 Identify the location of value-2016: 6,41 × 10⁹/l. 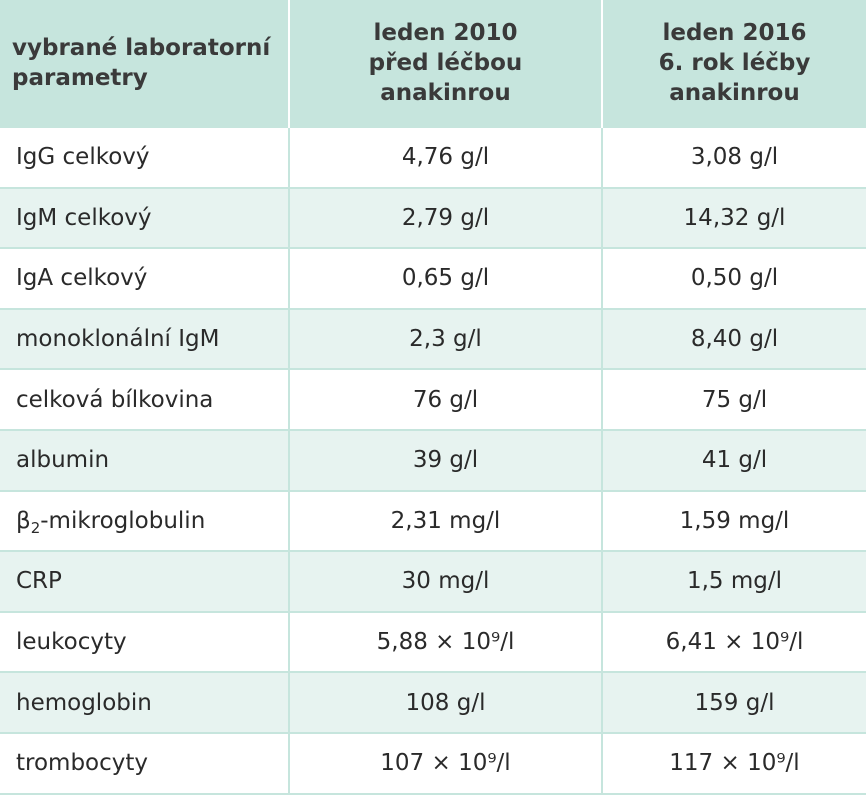
(733, 641).